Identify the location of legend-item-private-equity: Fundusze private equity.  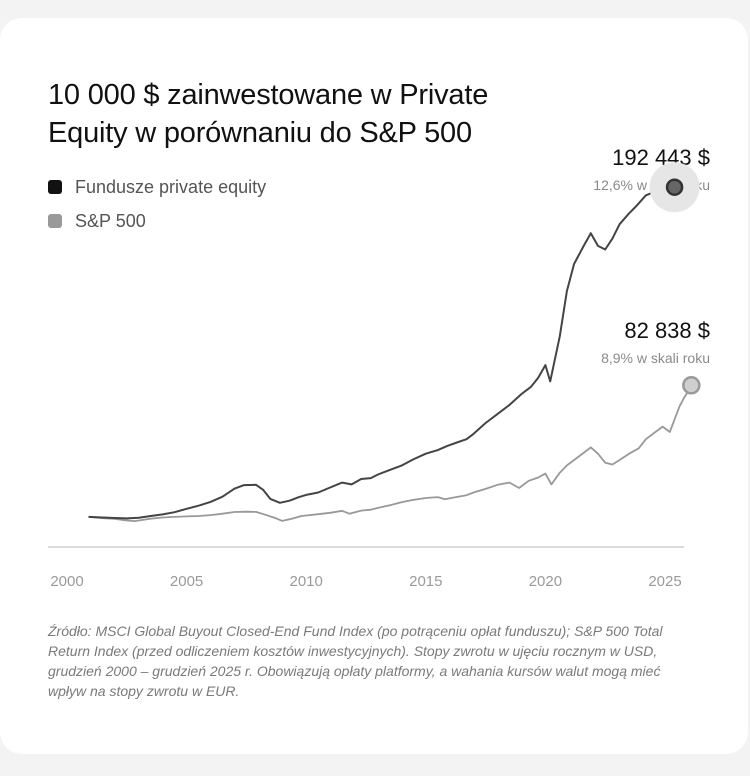
(157, 187).